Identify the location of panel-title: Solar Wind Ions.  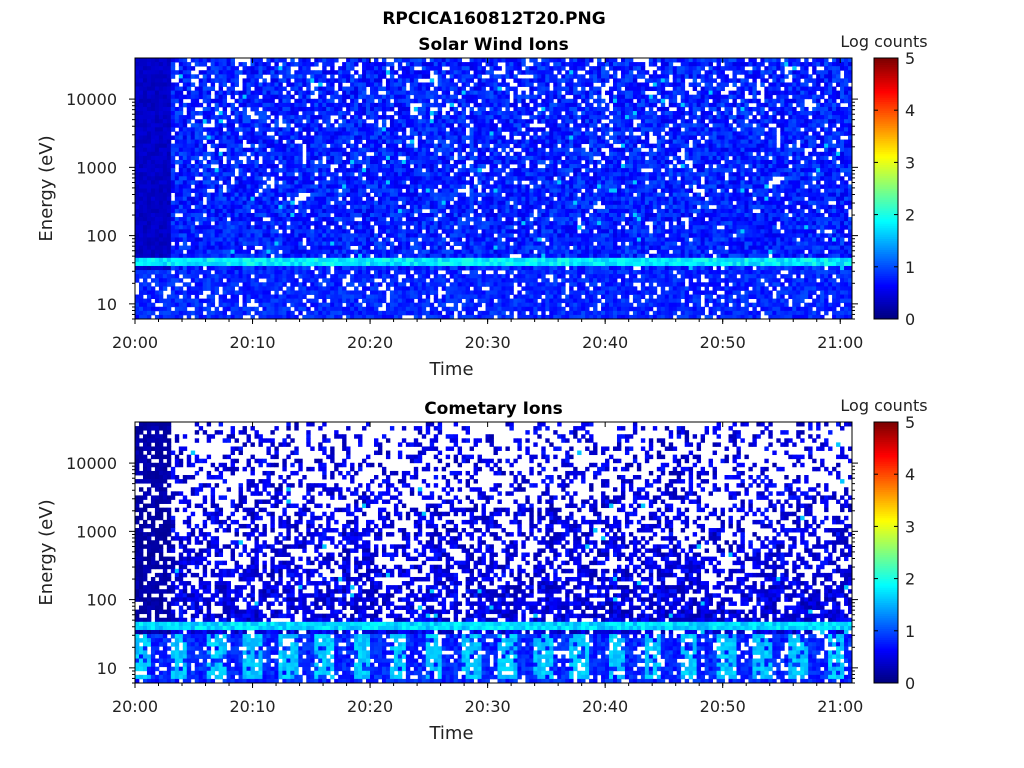
(493, 45).